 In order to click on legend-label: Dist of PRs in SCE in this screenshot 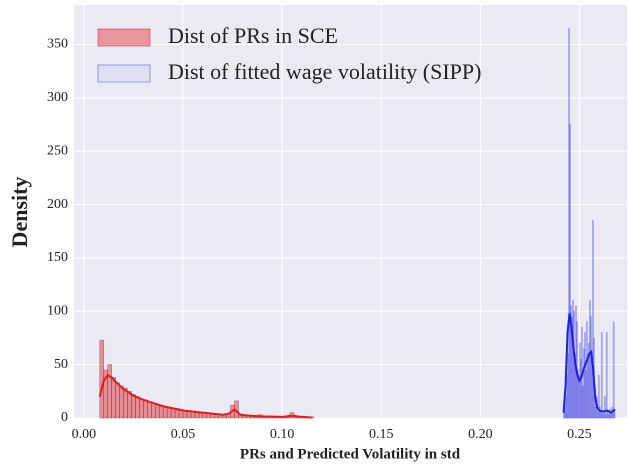, I will do `click(253, 35)`.